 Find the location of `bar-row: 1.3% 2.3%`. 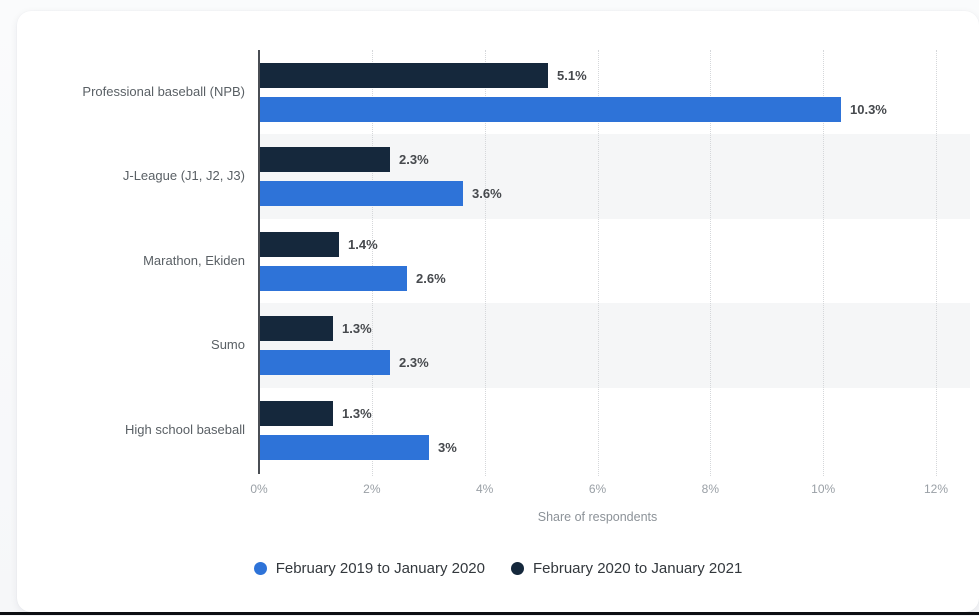

bar-row: 1.3% 2.3% is located at coordinates (597, 345).